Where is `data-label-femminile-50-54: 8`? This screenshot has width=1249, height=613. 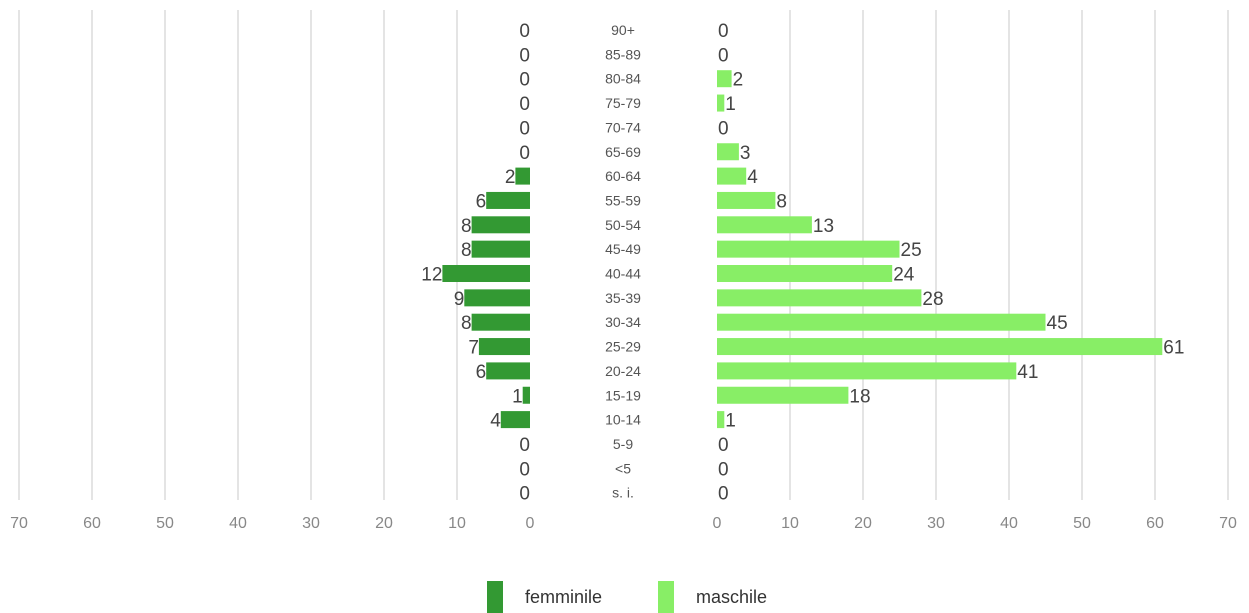
data-label-femminile-50-54: 8 is located at coordinates (466, 226).